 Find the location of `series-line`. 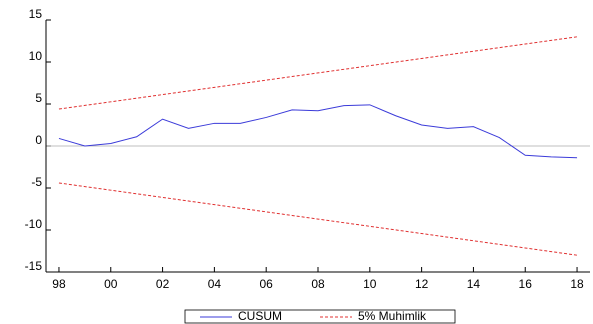

series-line is located at coordinates (318, 131).